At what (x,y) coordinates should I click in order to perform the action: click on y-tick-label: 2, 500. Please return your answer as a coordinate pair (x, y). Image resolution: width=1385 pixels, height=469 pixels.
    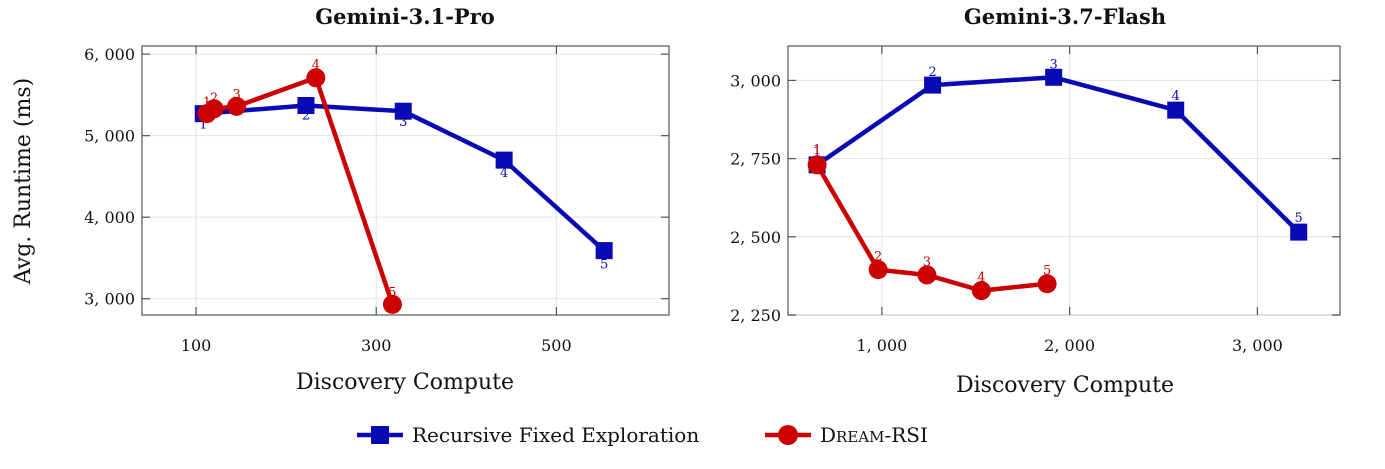
    Looking at the image, I should click on (755, 237).